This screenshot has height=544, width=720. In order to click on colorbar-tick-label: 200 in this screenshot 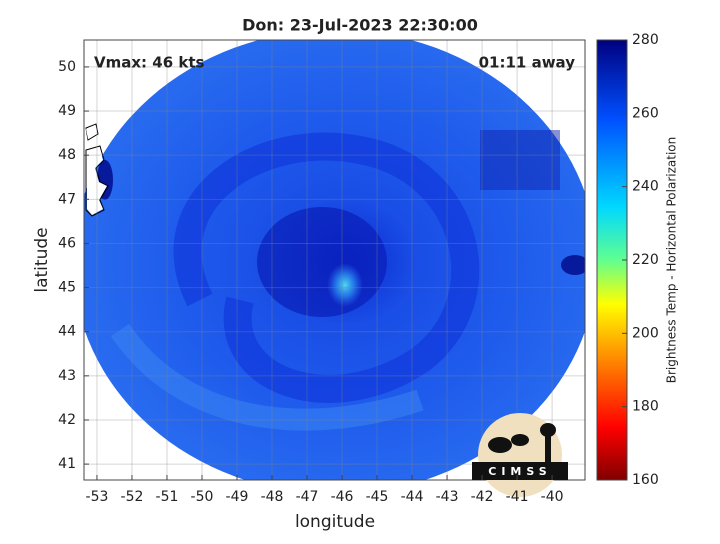, I will do `click(645, 333)`.